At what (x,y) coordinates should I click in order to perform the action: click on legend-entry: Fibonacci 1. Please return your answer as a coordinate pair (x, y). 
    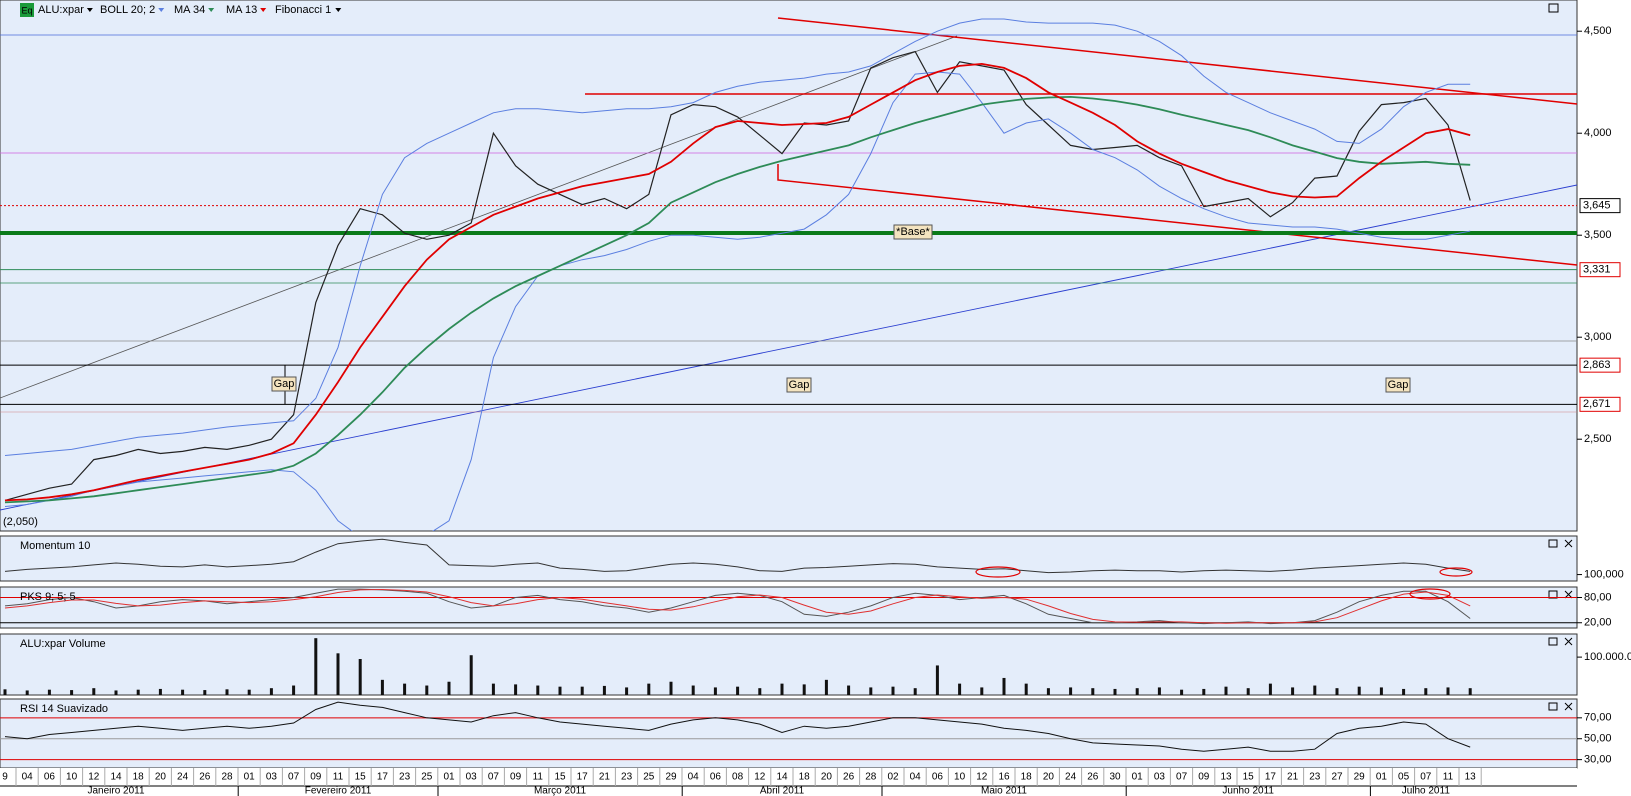
    Looking at the image, I should click on (303, 10).